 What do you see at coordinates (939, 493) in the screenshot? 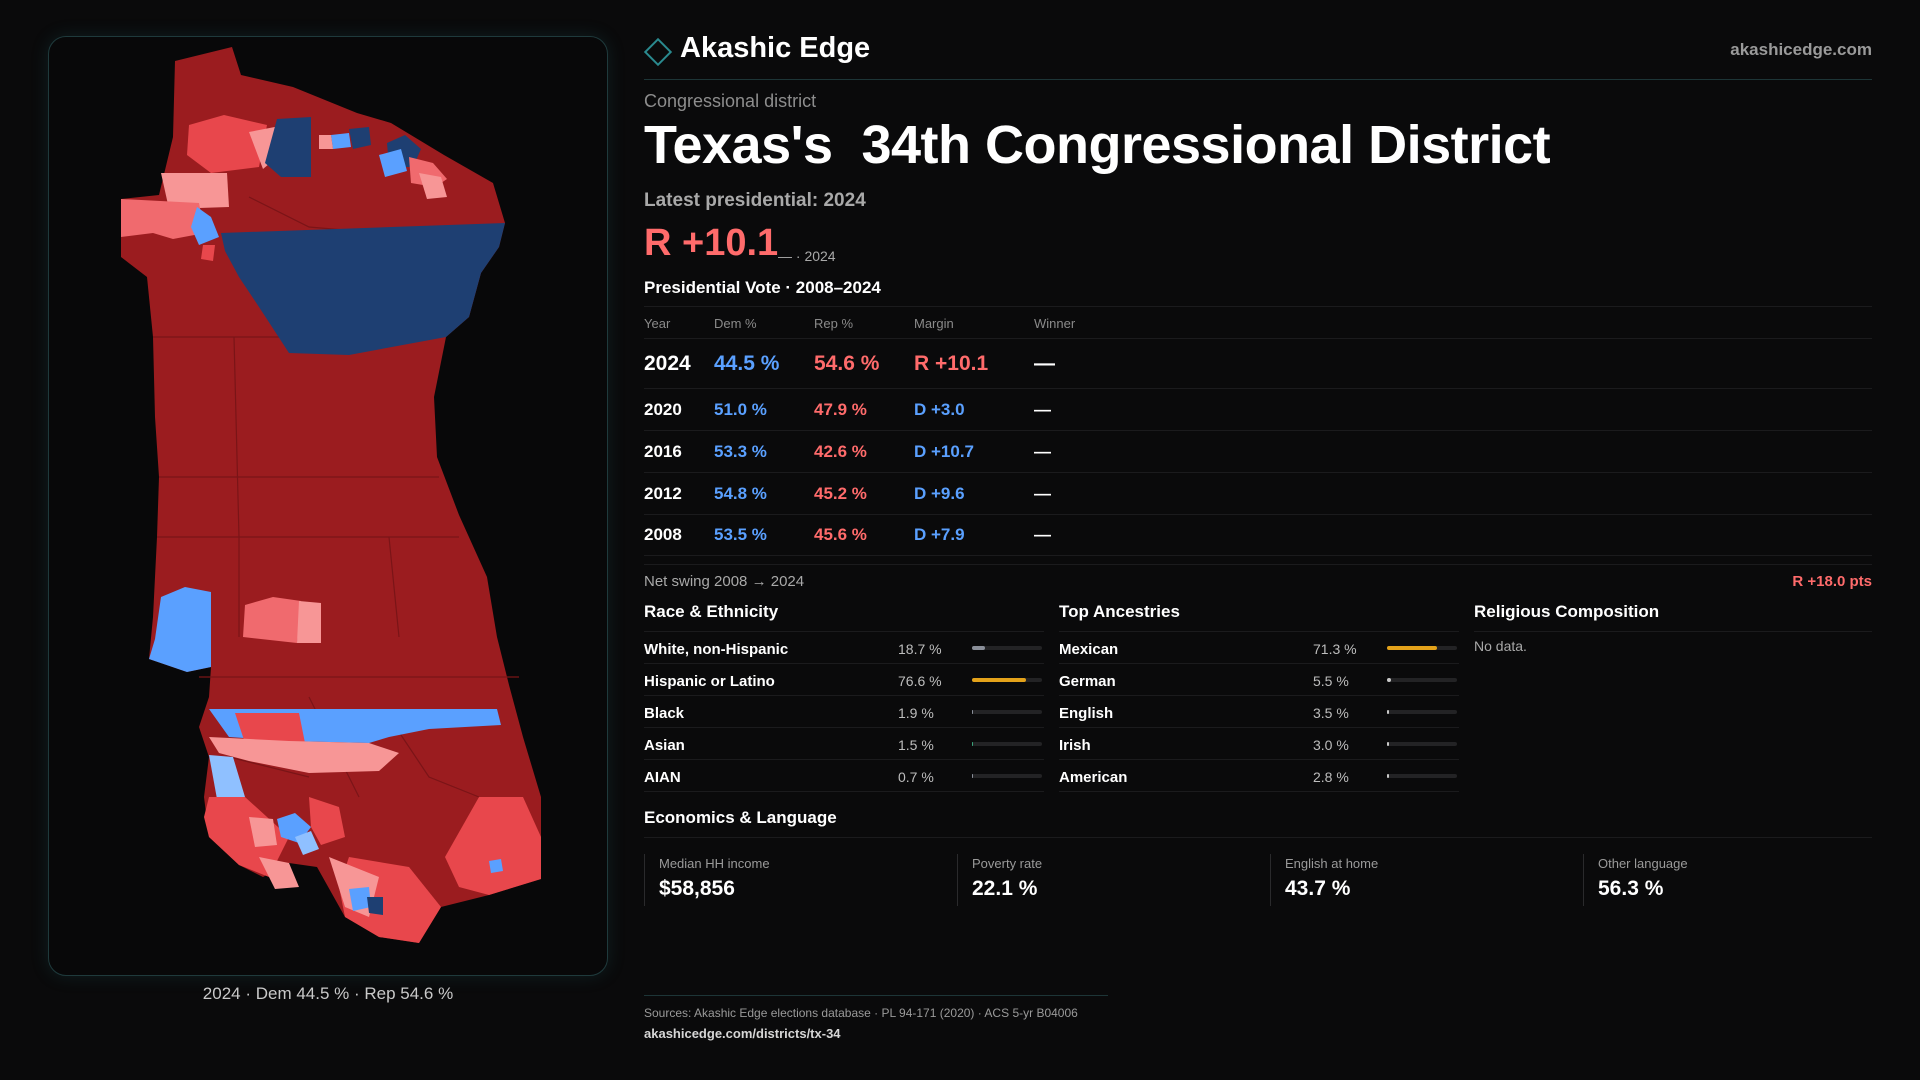
I see `cell-margin: D +9.6` at bounding box center [939, 493].